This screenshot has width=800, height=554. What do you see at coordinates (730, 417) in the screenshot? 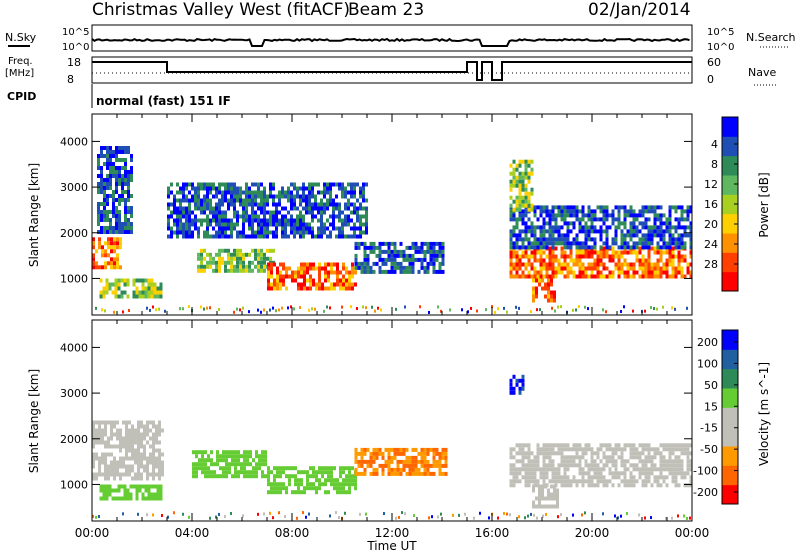
I see `colorbar-frame` at bounding box center [730, 417].